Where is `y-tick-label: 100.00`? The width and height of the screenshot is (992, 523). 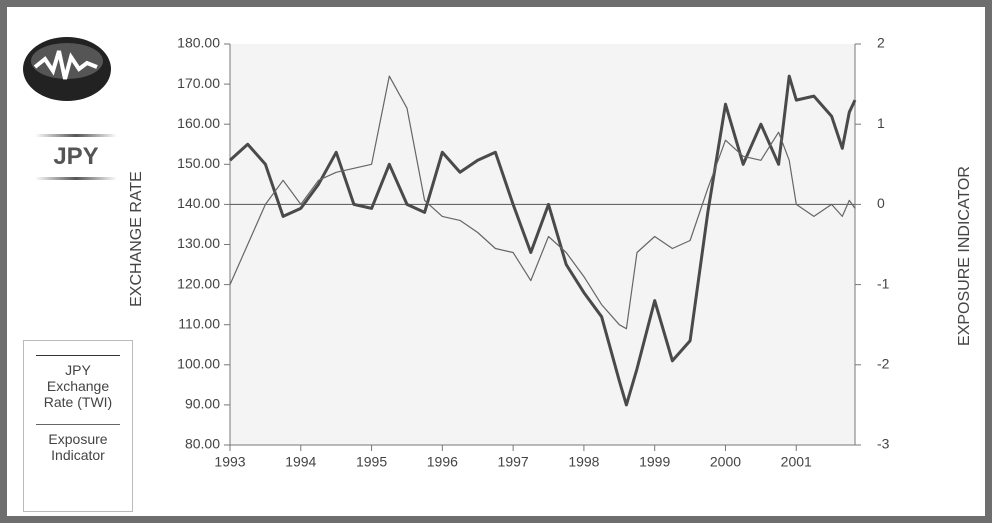 y-tick-label: 100.00 is located at coordinates (198, 364).